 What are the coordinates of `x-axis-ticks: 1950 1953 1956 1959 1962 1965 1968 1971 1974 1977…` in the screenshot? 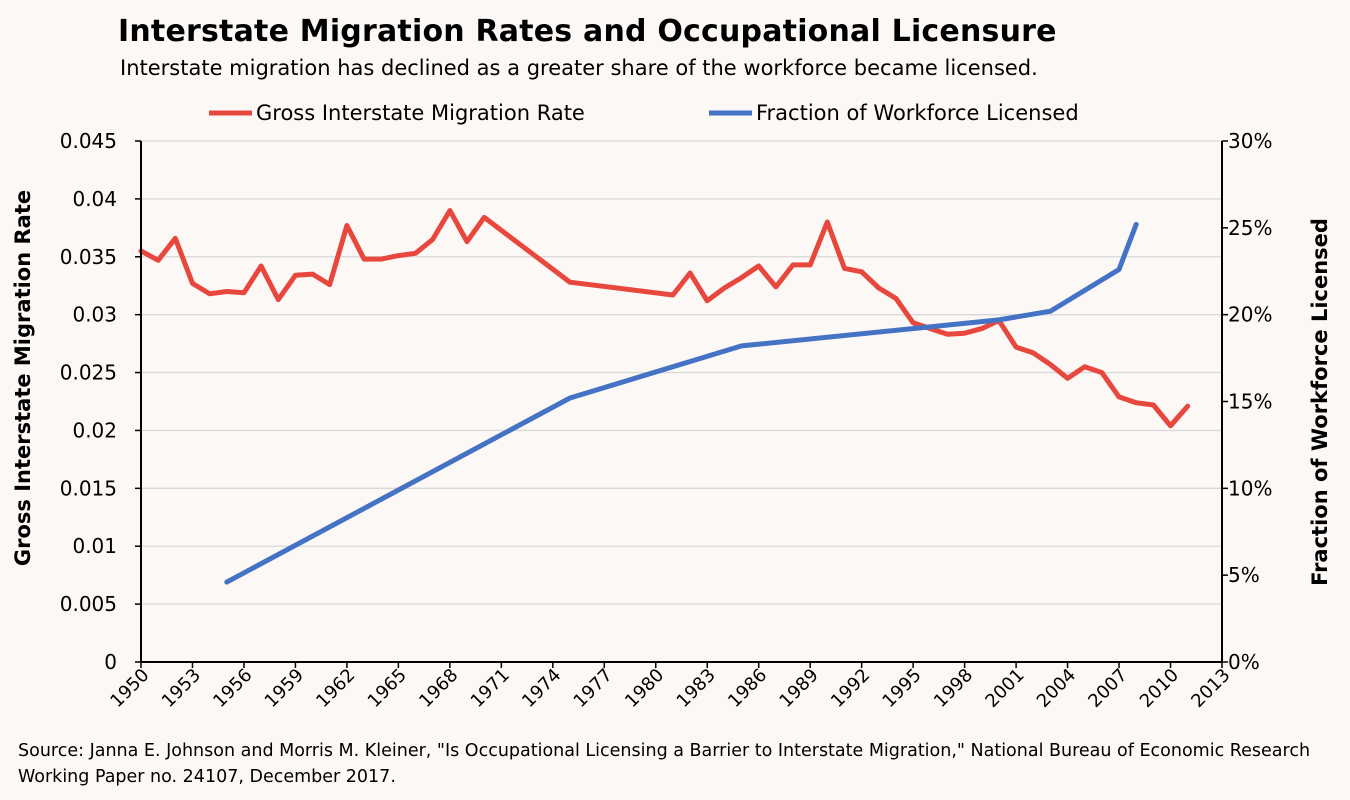 It's located at (670, 687).